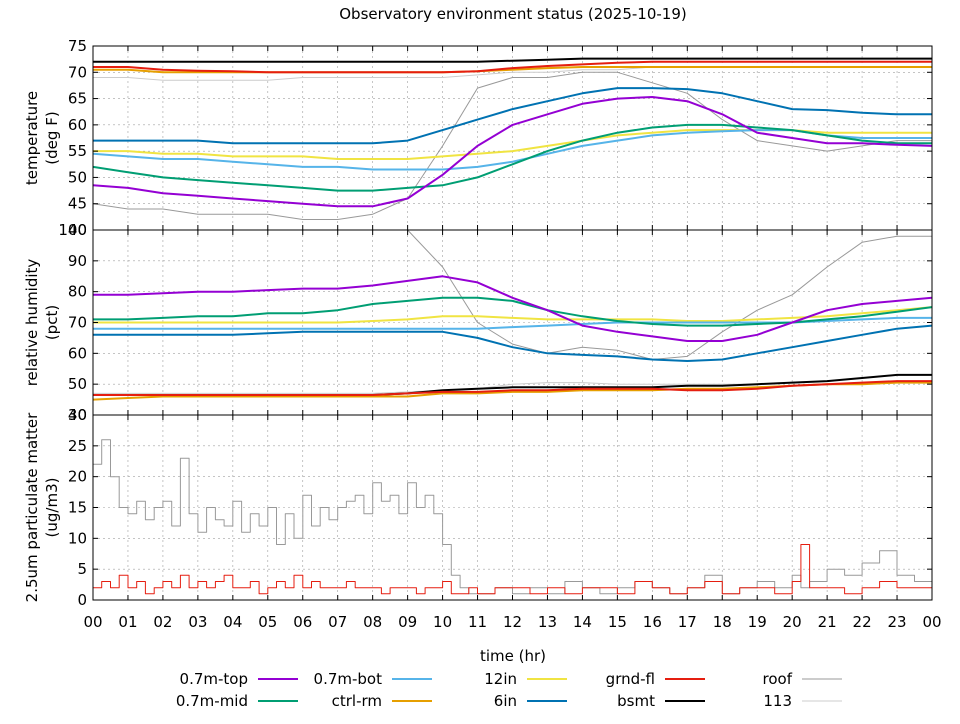  Describe the element at coordinates (778, 679) in the screenshot. I see `legend-label: roof` at that location.